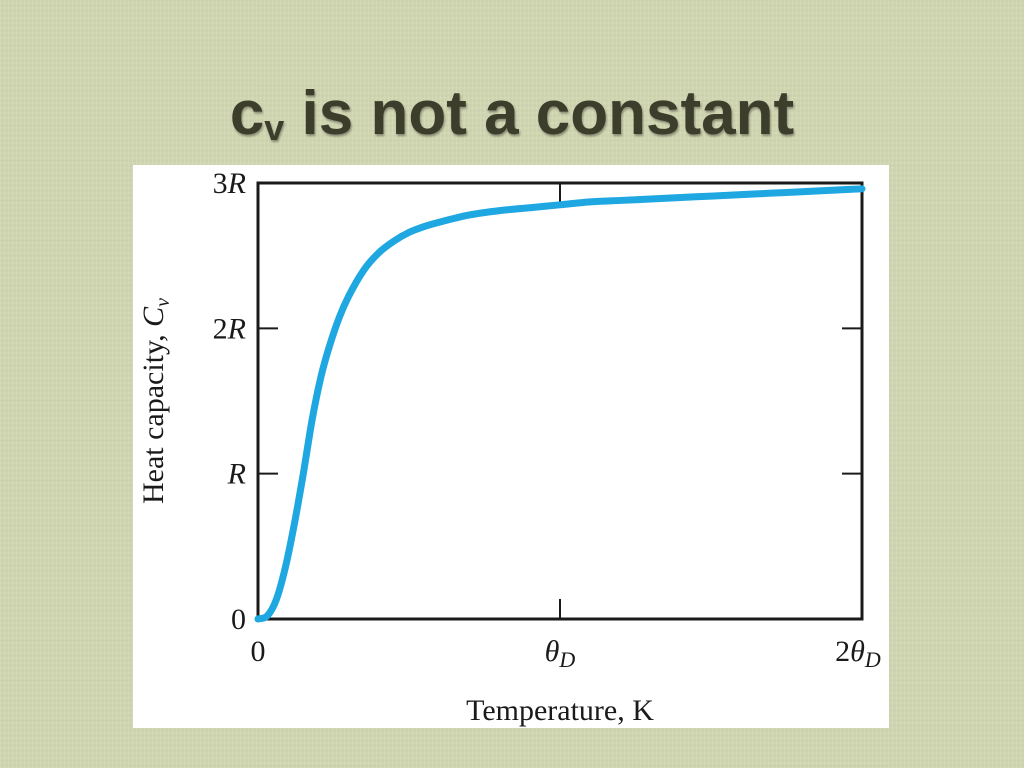 This screenshot has height=768, width=1024. I want to click on slide-title-rest: is not a constant, so click(539, 113).